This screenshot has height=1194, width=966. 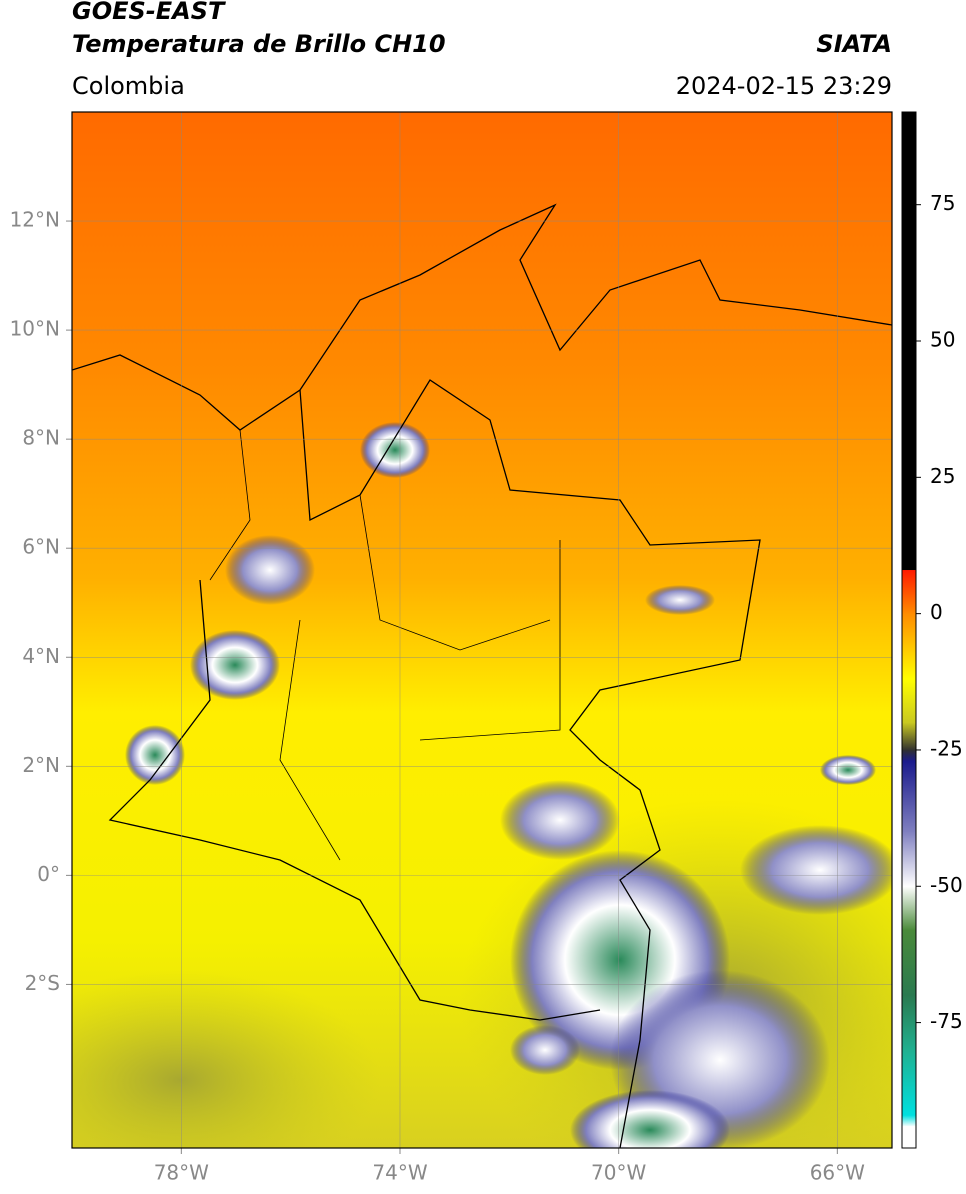 I want to click on colorbar-frame, so click(x=909, y=630).